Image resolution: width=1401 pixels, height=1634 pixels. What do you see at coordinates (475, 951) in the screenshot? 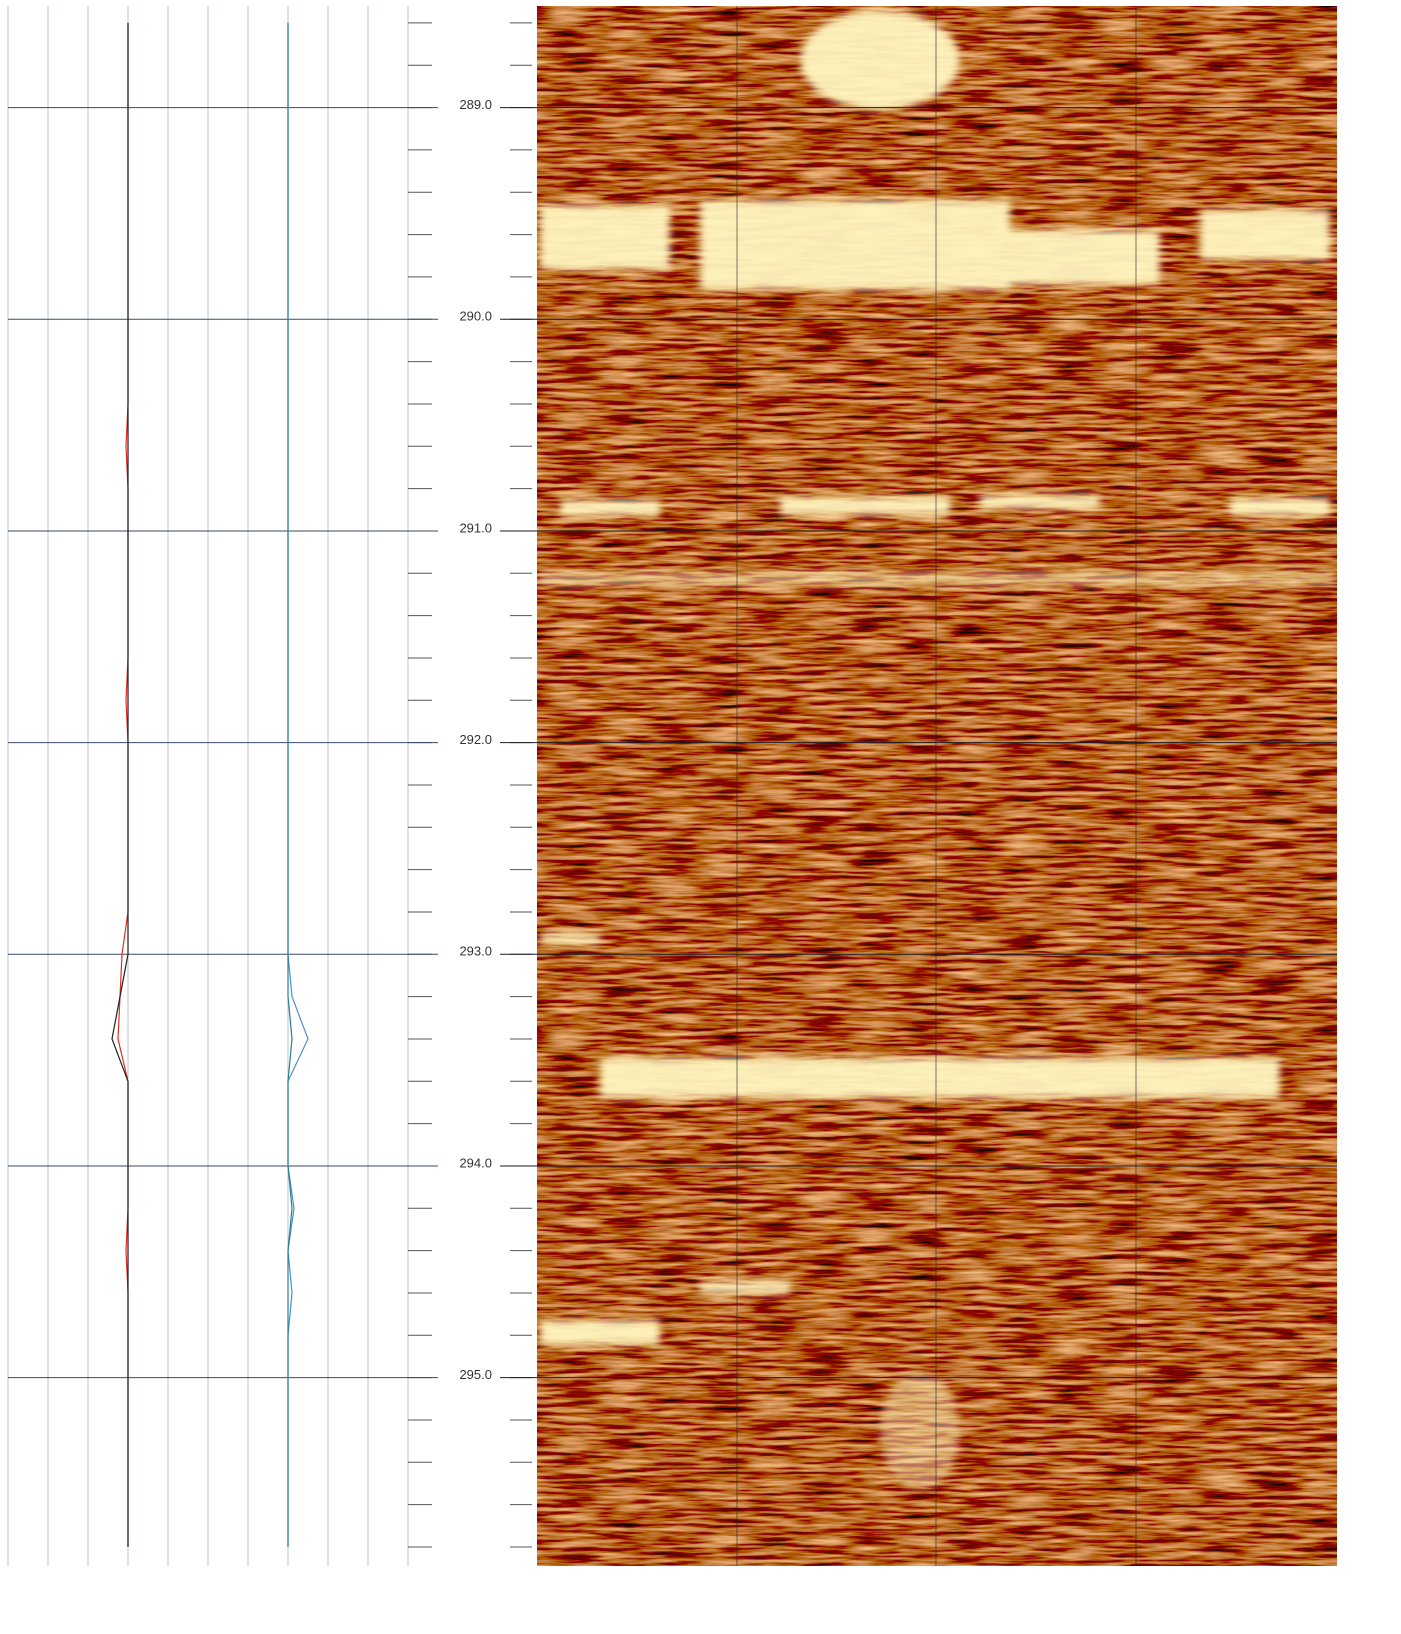
I see `y-tick-label: 293.0` at bounding box center [475, 951].